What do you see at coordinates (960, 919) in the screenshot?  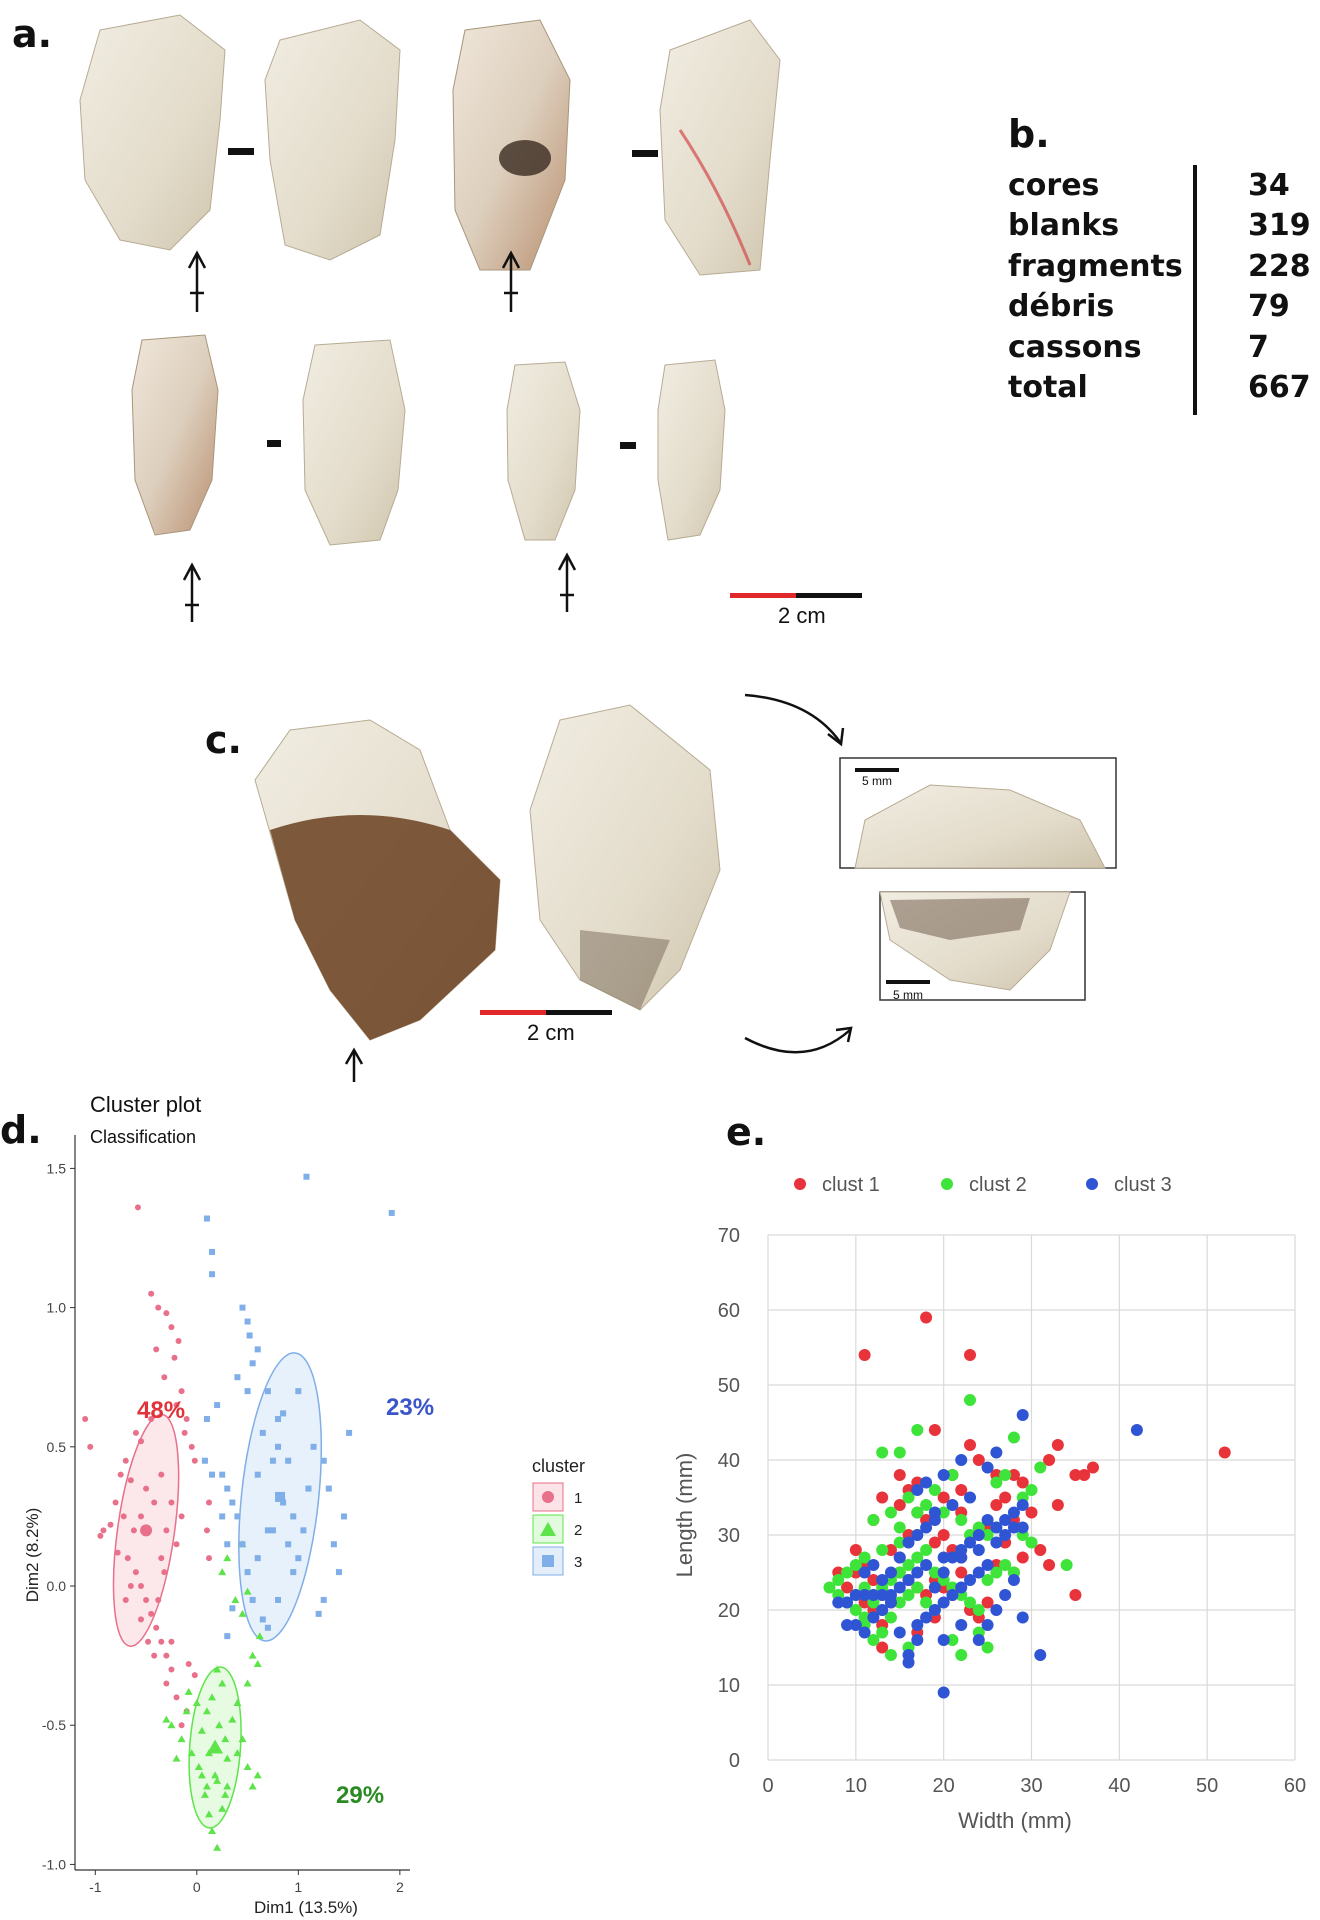 I see `inset-2-dark` at bounding box center [960, 919].